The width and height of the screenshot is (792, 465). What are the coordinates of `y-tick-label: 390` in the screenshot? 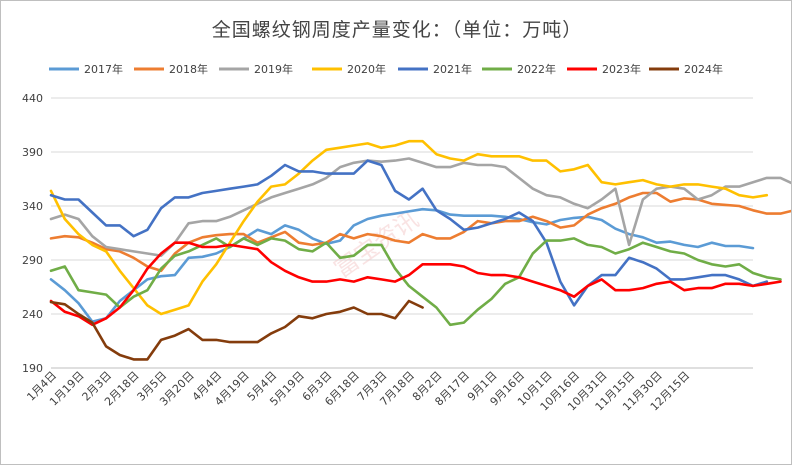 It's located at (32, 152).